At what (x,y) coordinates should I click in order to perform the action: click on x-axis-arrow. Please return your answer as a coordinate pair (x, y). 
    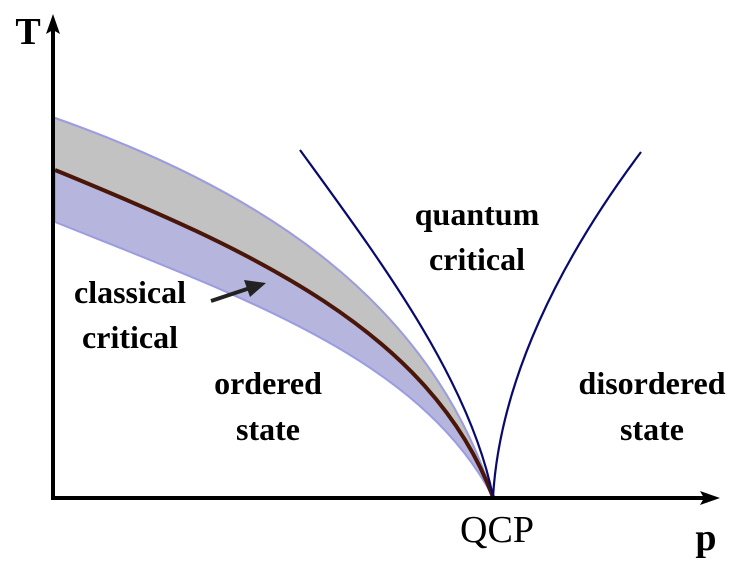
    Looking at the image, I should click on (710, 498).